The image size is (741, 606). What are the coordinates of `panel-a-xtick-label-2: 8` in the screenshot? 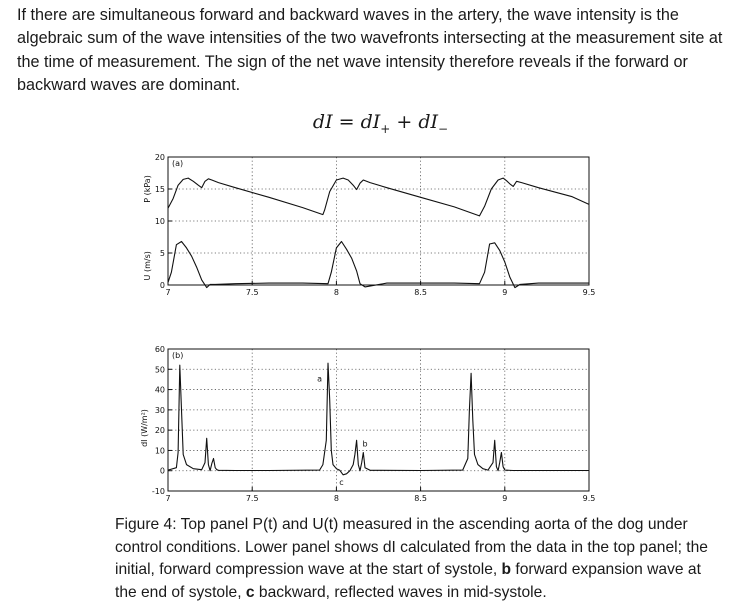 It's located at (336, 292).